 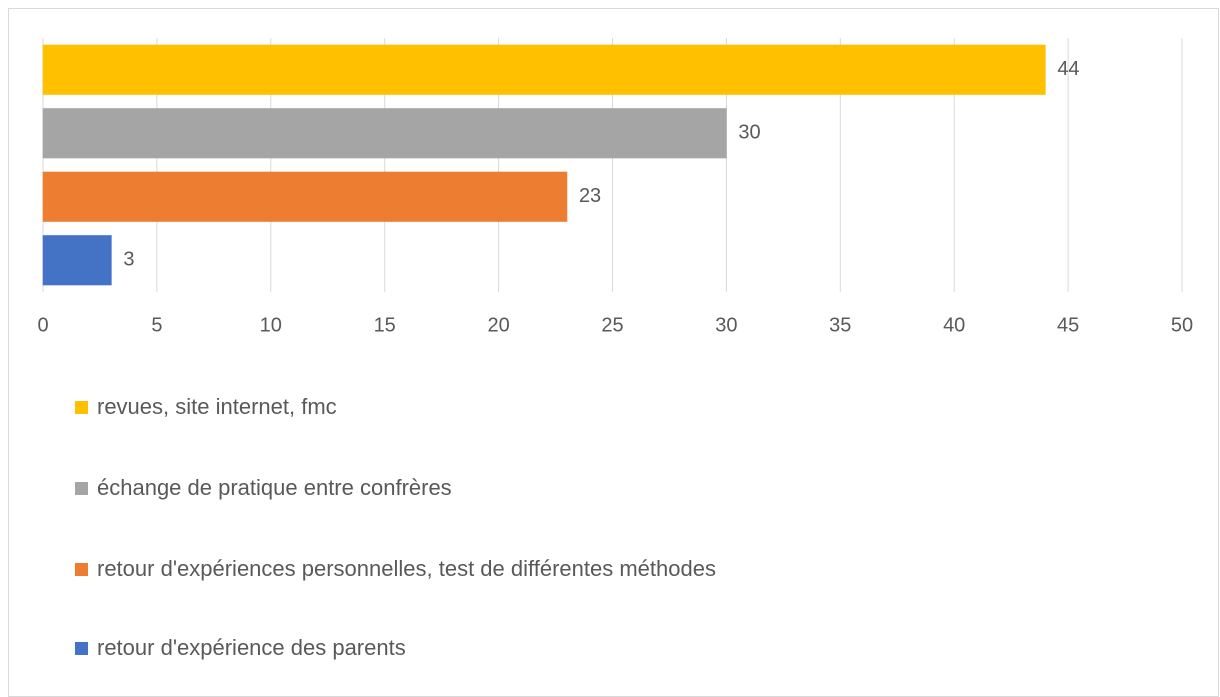 What do you see at coordinates (612, 325) in the screenshot?
I see `x-tick-label: 25` at bounding box center [612, 325].